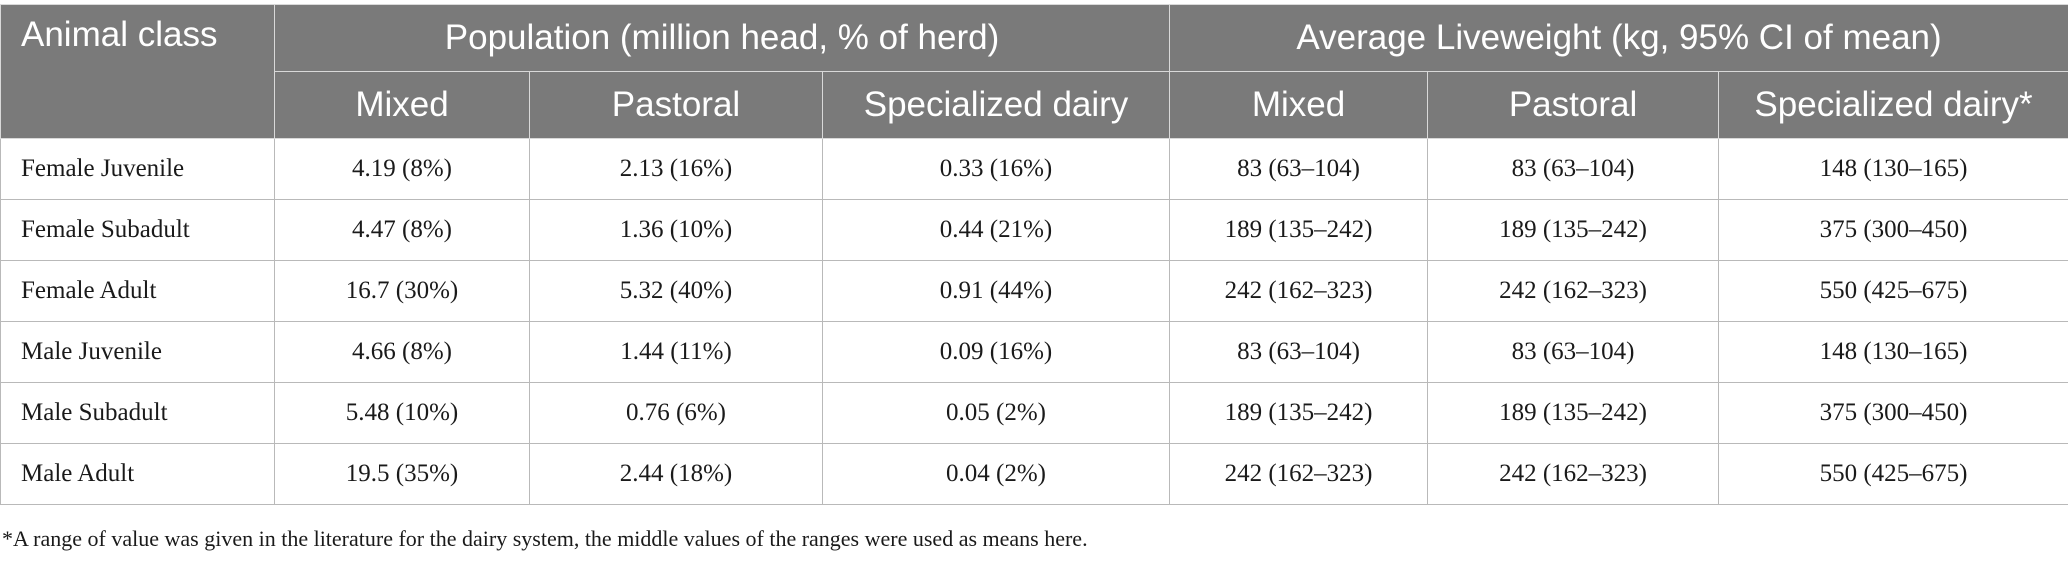  What do you see at coordinates (137, 352) in the screenshot?
I see `row-label: Male Juvenile` at bounding box center [137, 352].